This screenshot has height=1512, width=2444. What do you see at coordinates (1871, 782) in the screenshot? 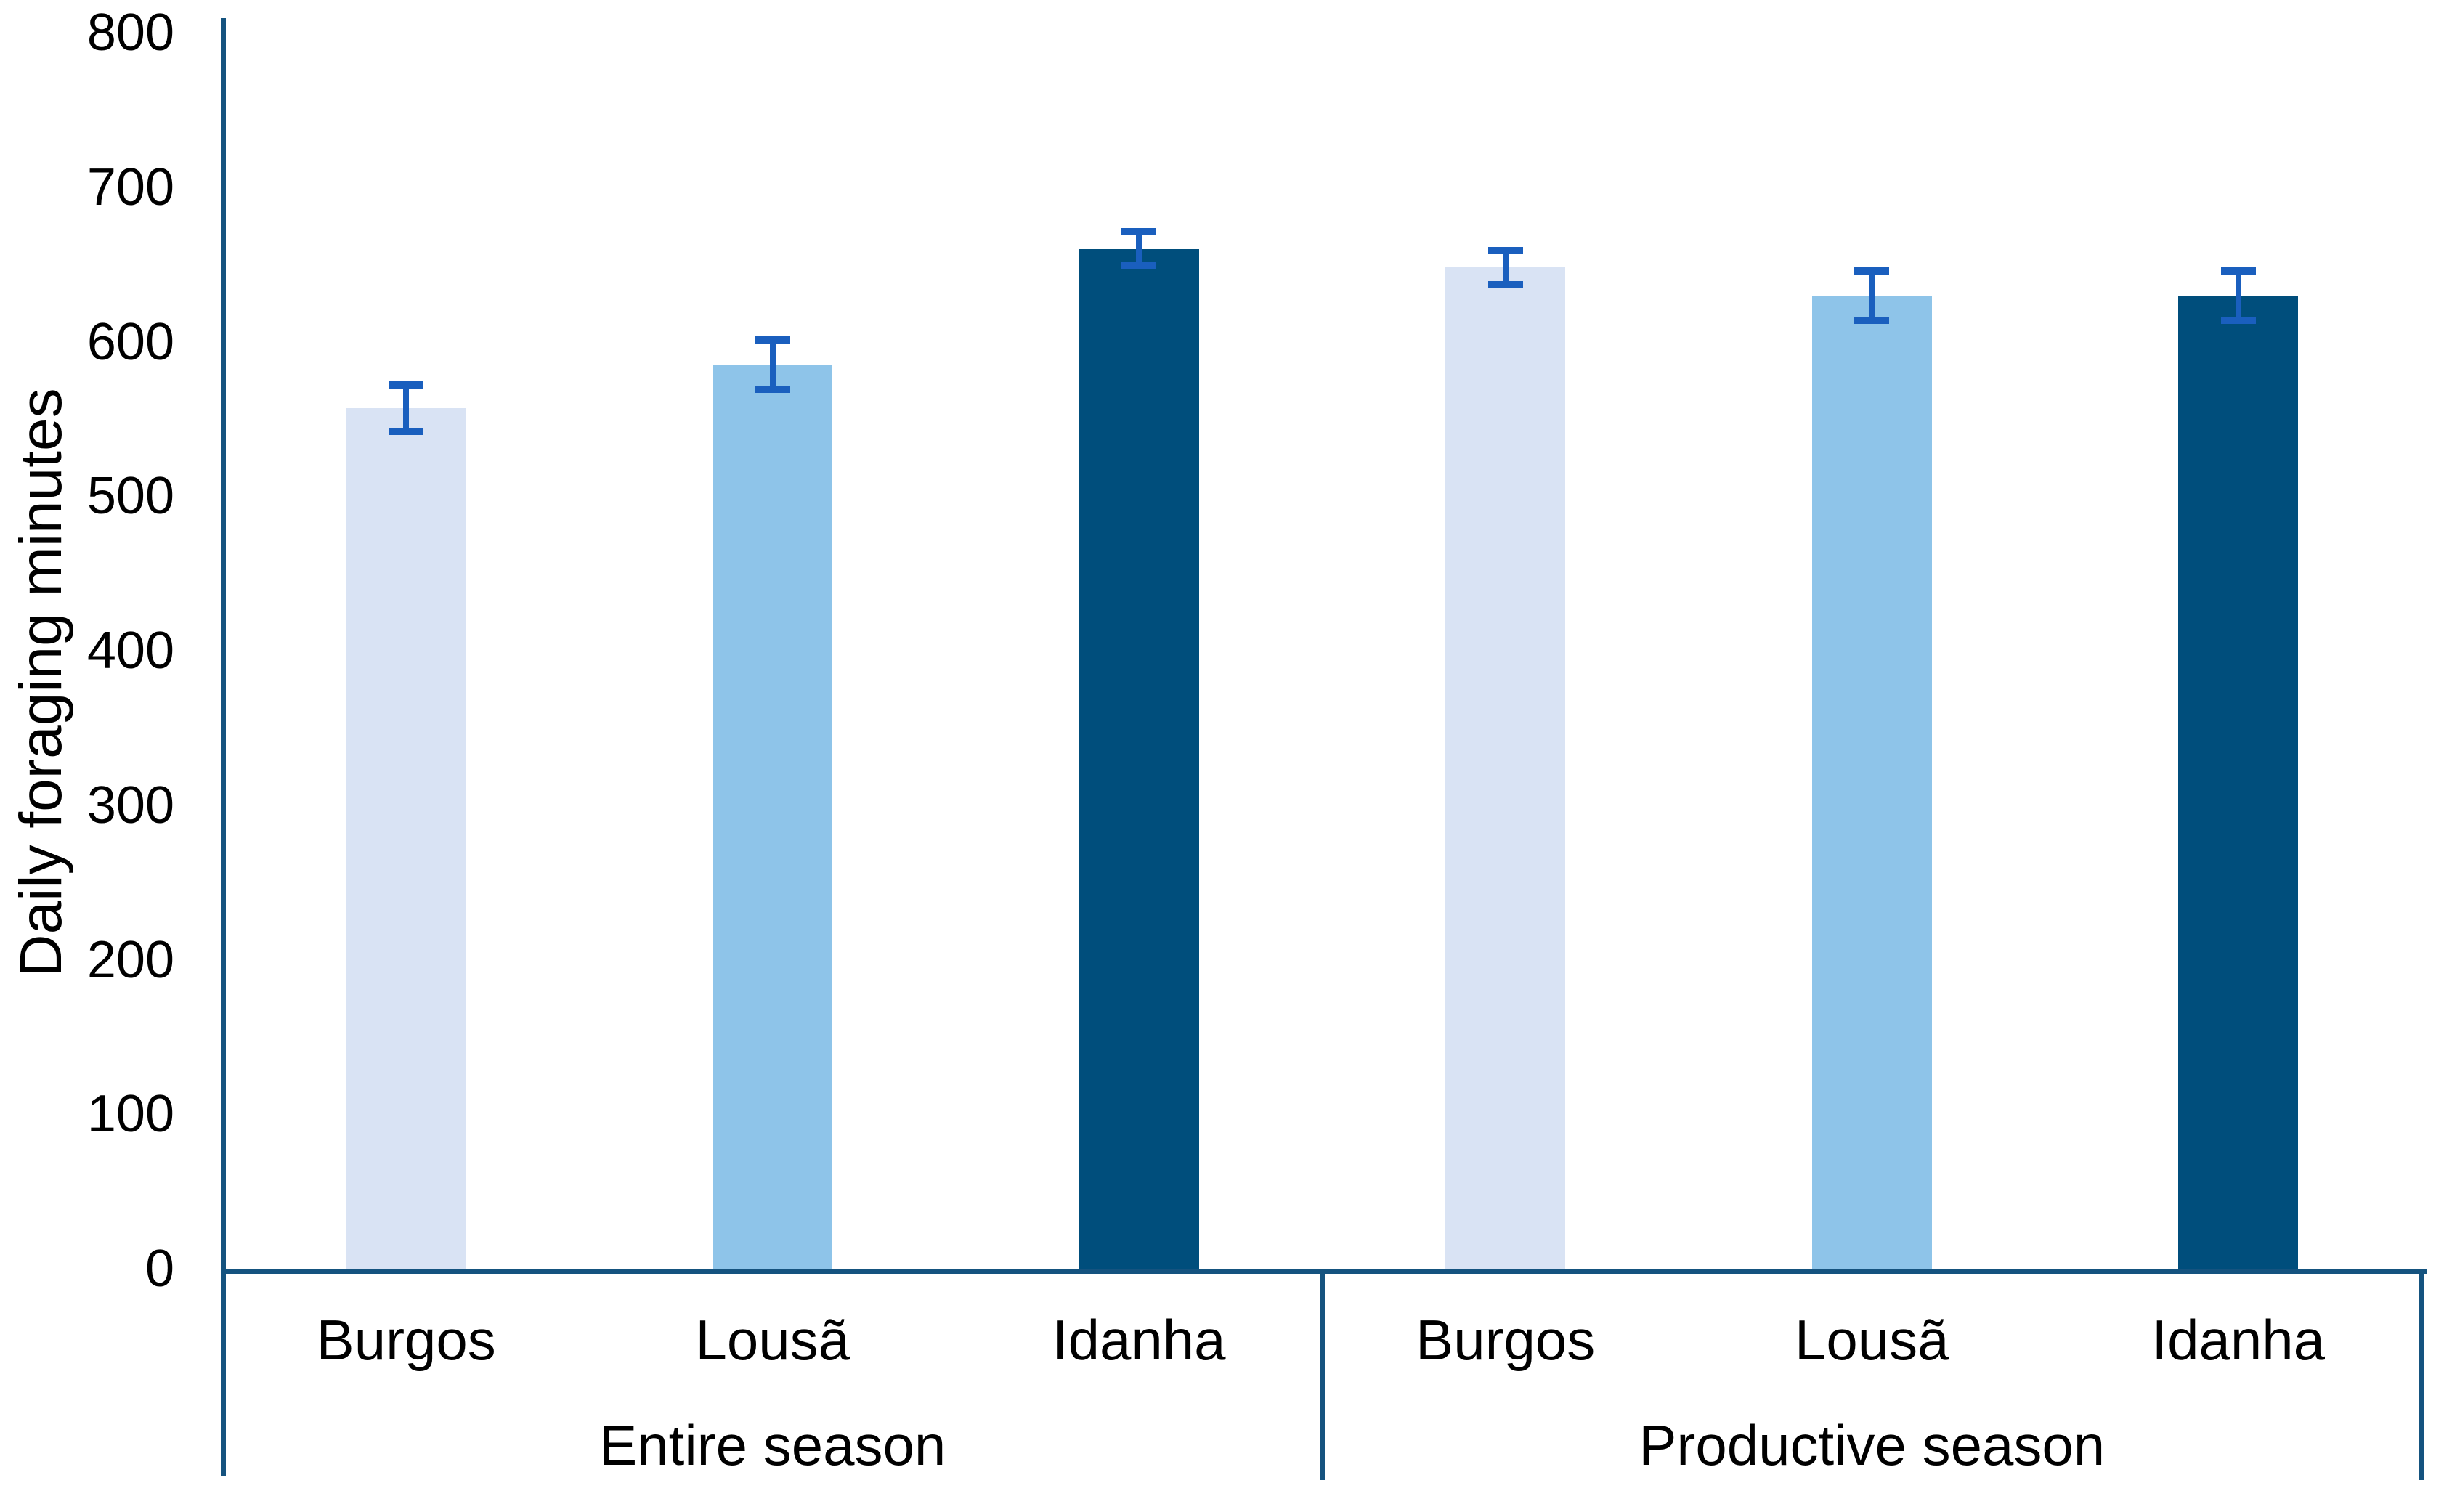
I see `bar-productive-season-lousa` at bounding box center [1871, 782].